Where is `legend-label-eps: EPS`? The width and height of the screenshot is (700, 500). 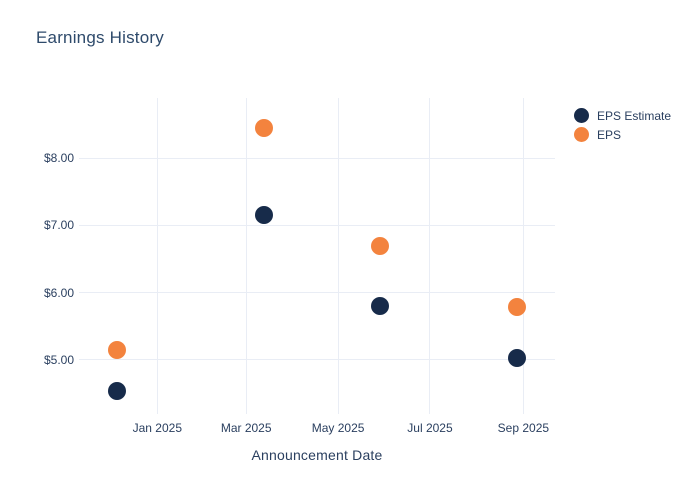 legend-label-eps: EPS is located at coordinates (609, 134).